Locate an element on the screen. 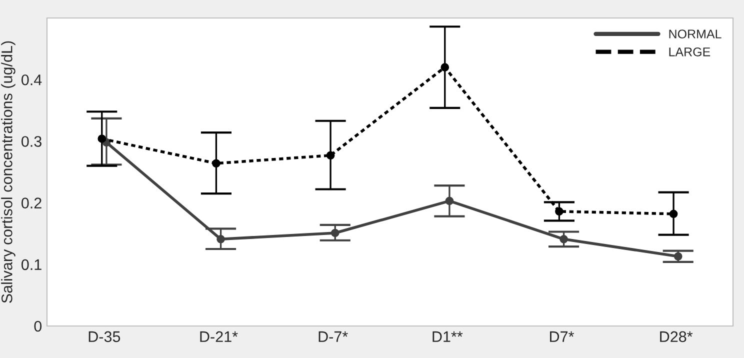 Image resolution: width=744 pixels, height=358 pixels. y-tick-label: 0 is located at coordinates (38, 326).